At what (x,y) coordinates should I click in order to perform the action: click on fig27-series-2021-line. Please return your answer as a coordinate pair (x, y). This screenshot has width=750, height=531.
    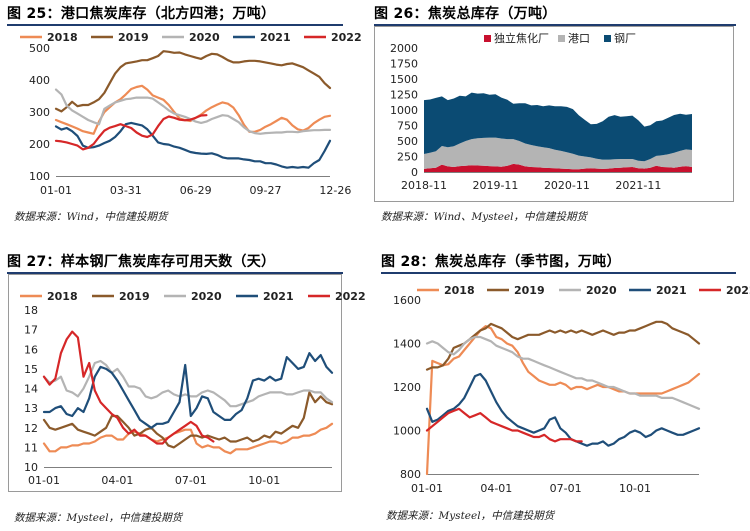
    Looking at the image, I should click on (188, 390).